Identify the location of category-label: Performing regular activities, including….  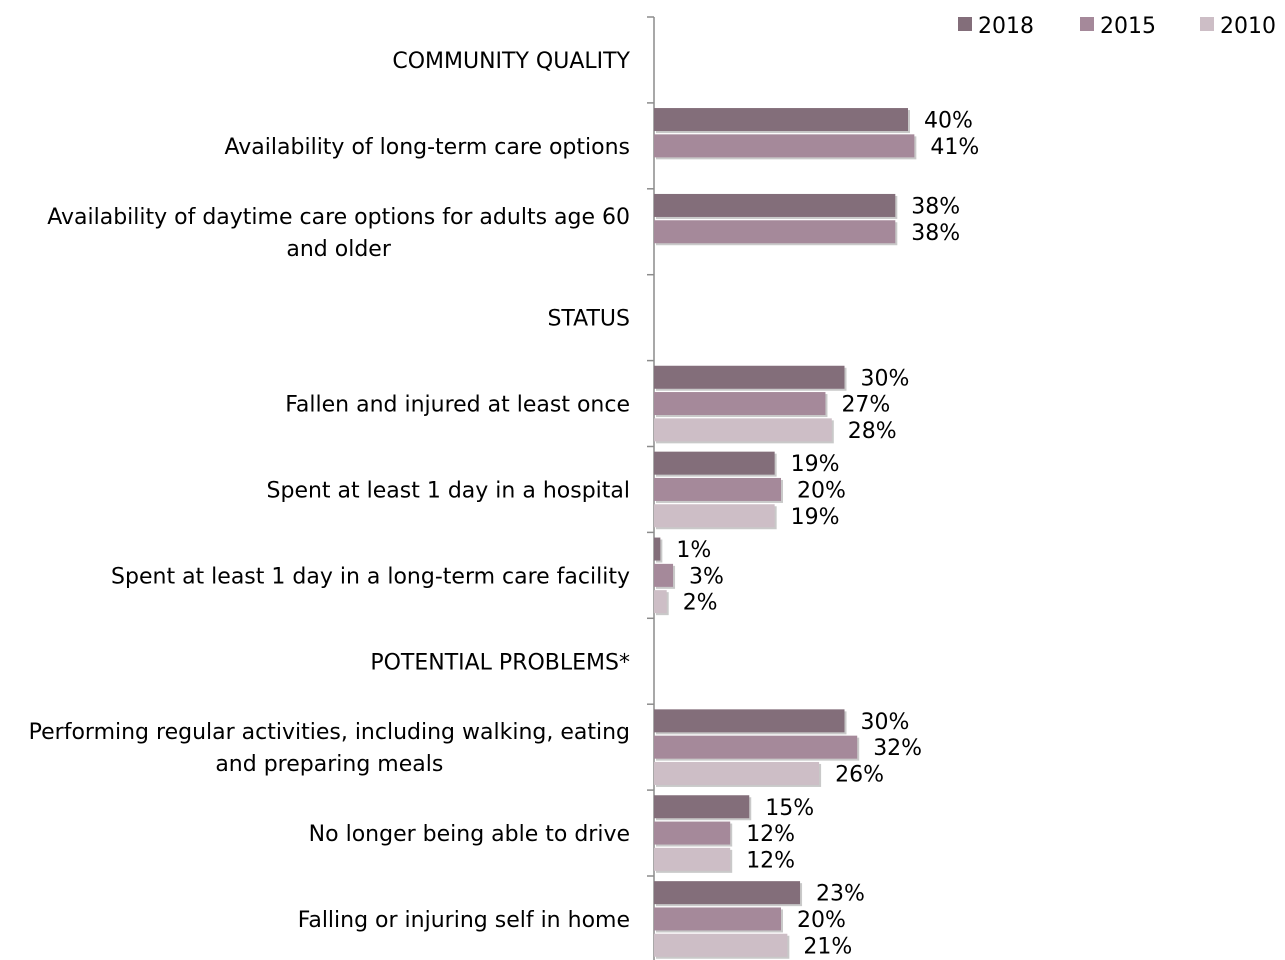
(329, 748).